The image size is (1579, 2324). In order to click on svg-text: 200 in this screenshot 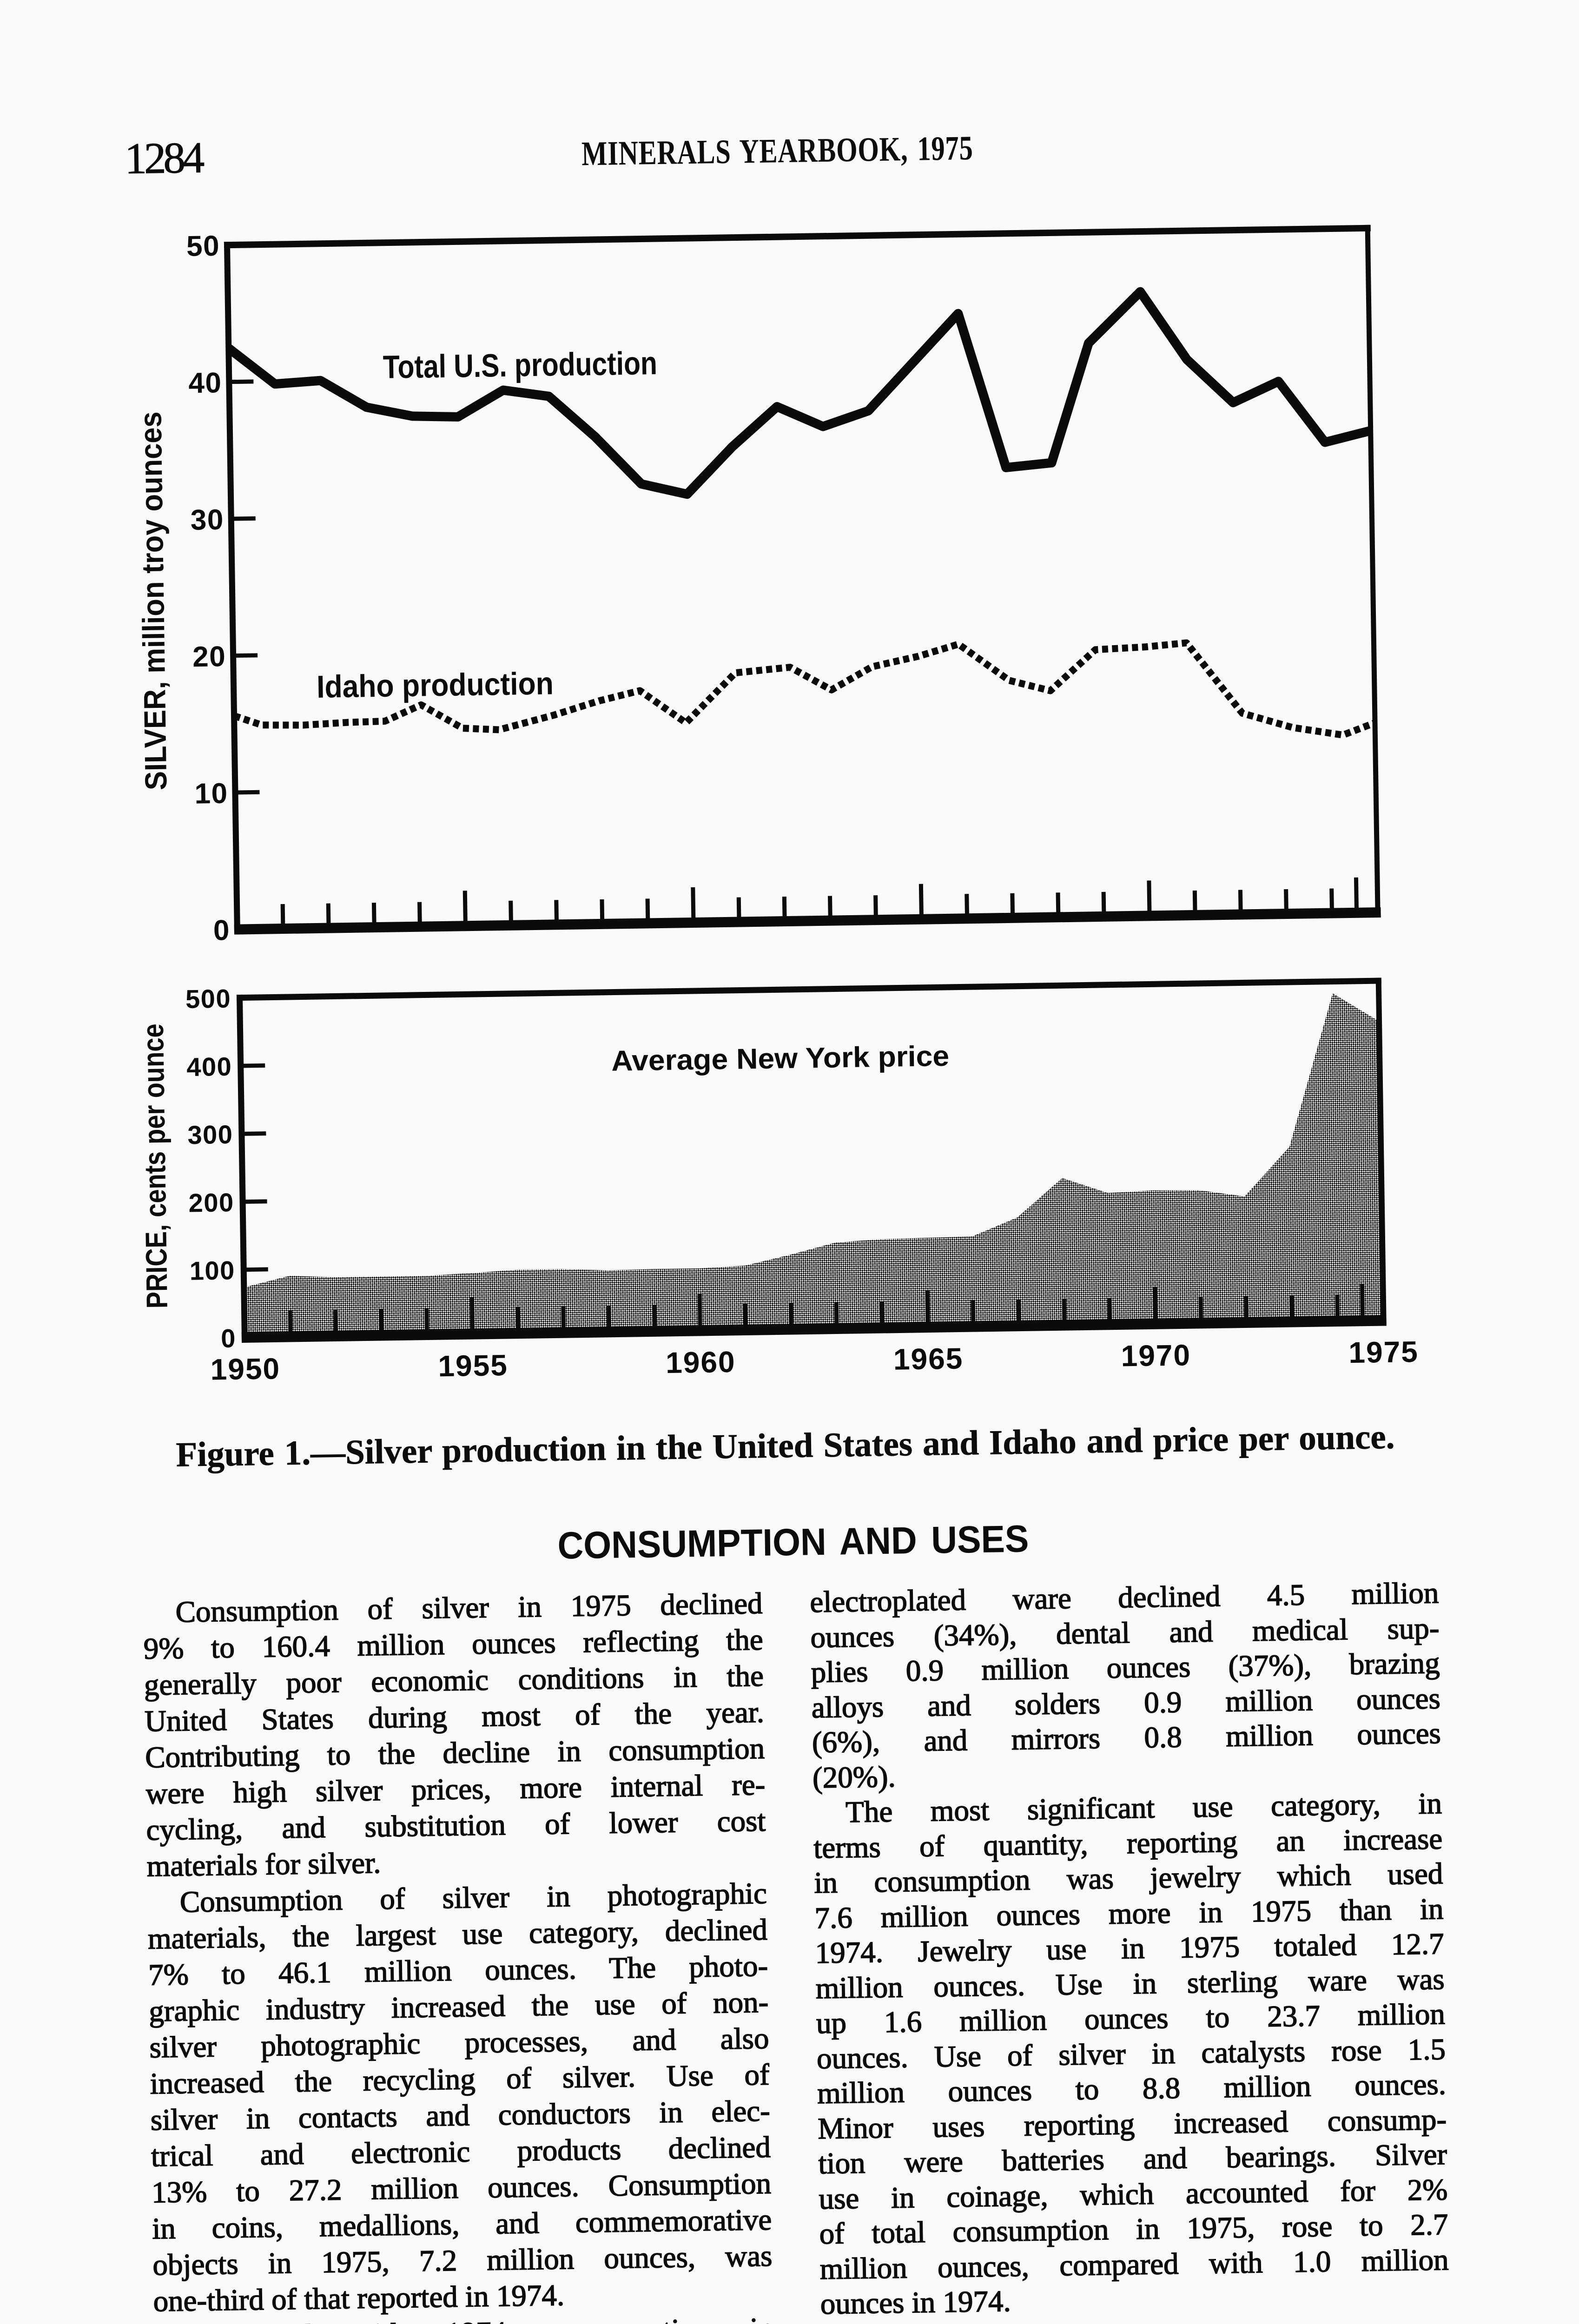, I will do `click(211, 1202)`.